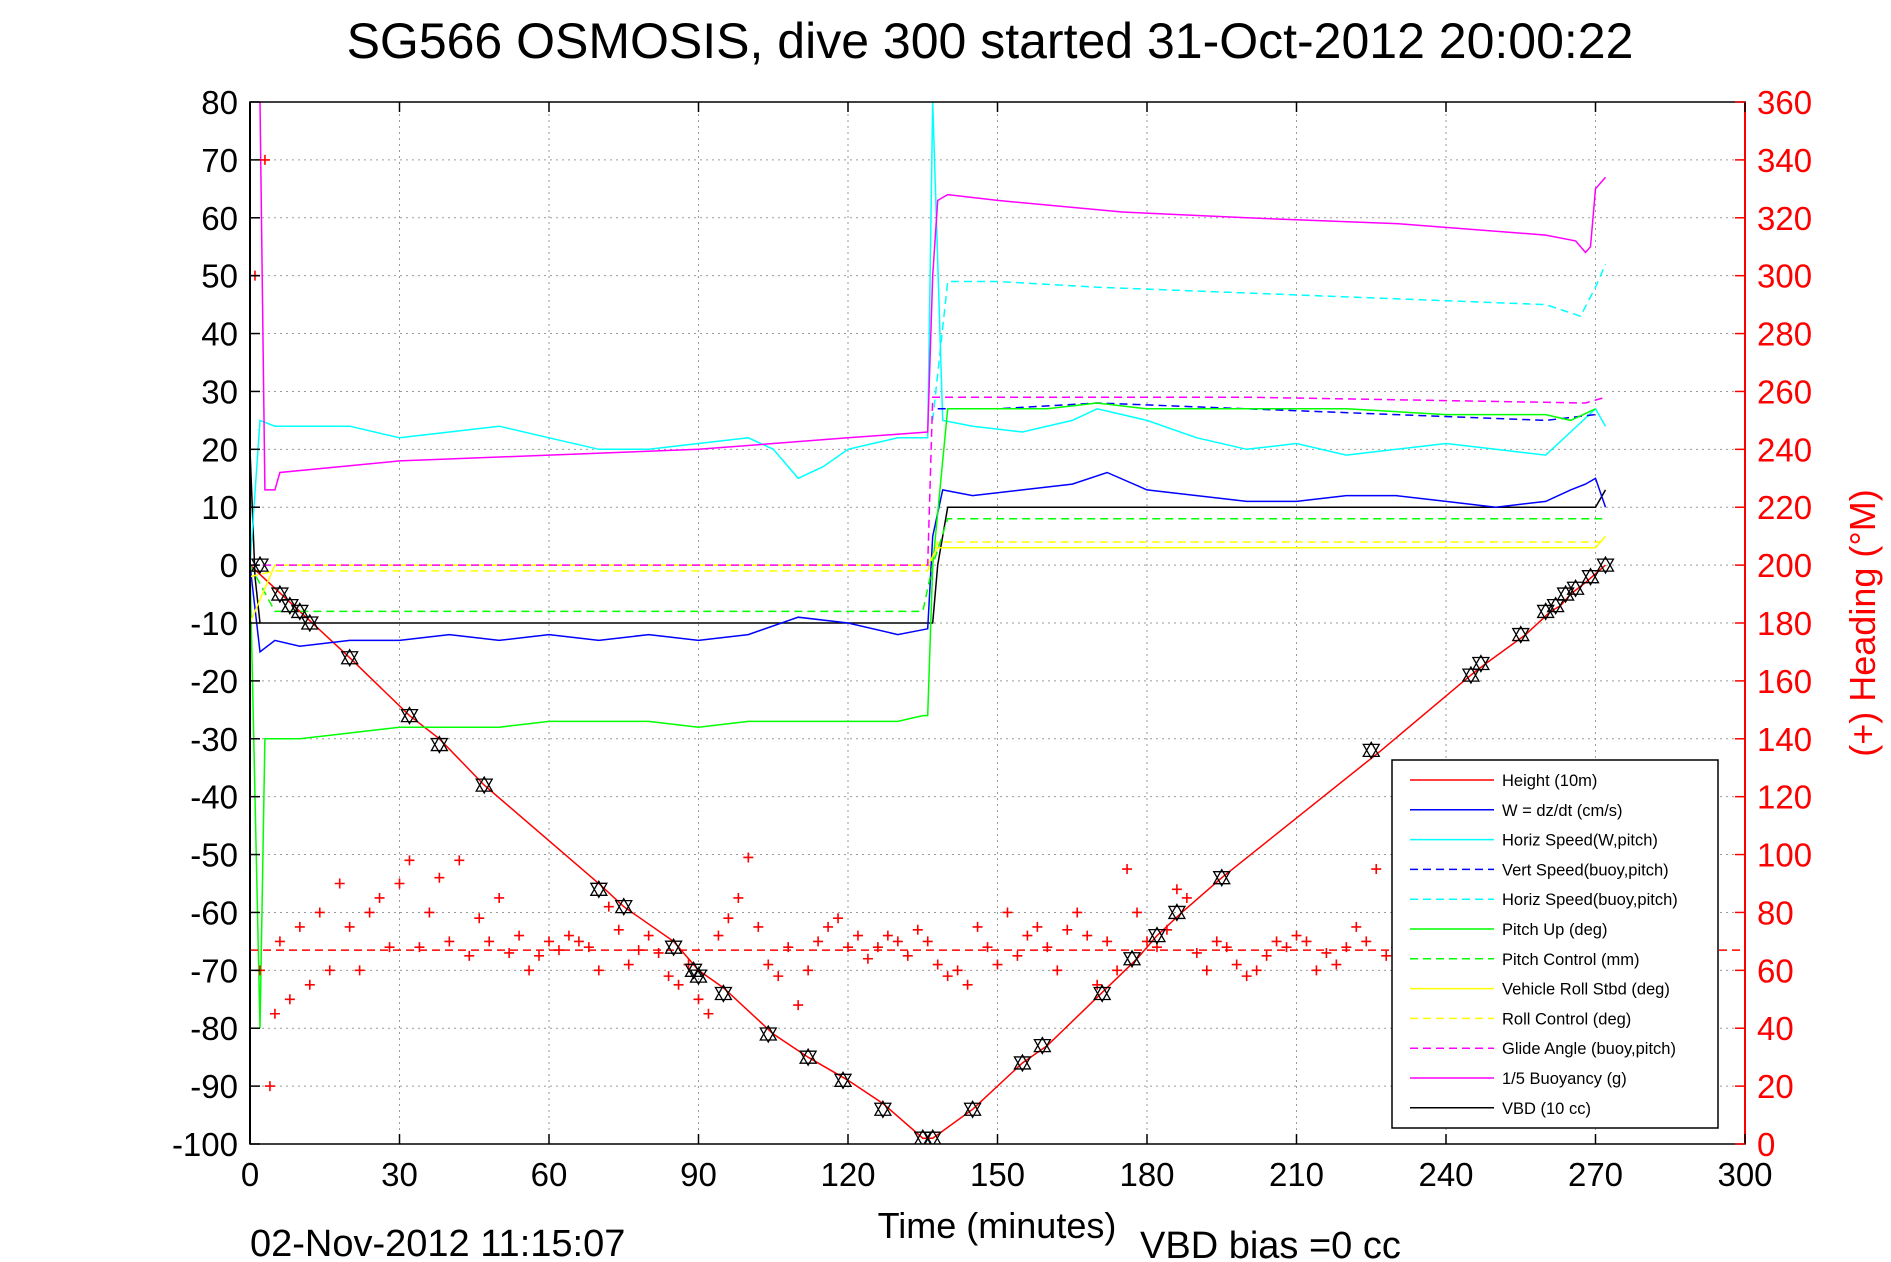  Describe the element at coordinates (997, 1174) in the screenshot. I see `x-tick-label: 150` at that location.